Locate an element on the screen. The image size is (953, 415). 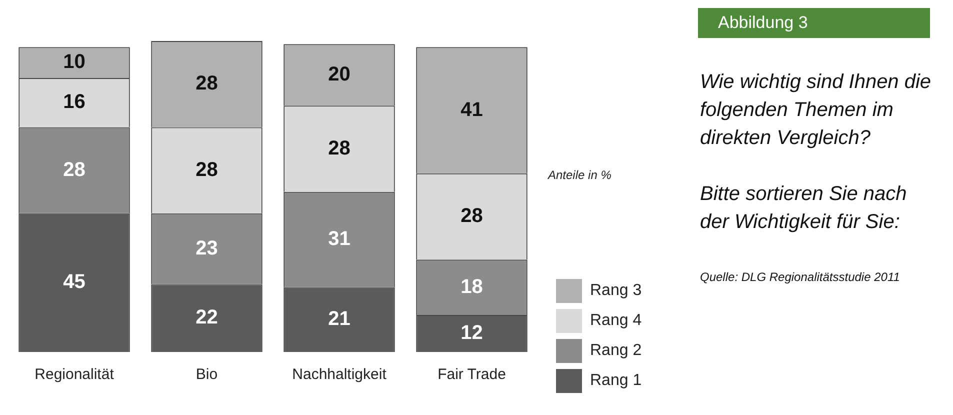
data-label: 41 is located at coordinates (471, 109).